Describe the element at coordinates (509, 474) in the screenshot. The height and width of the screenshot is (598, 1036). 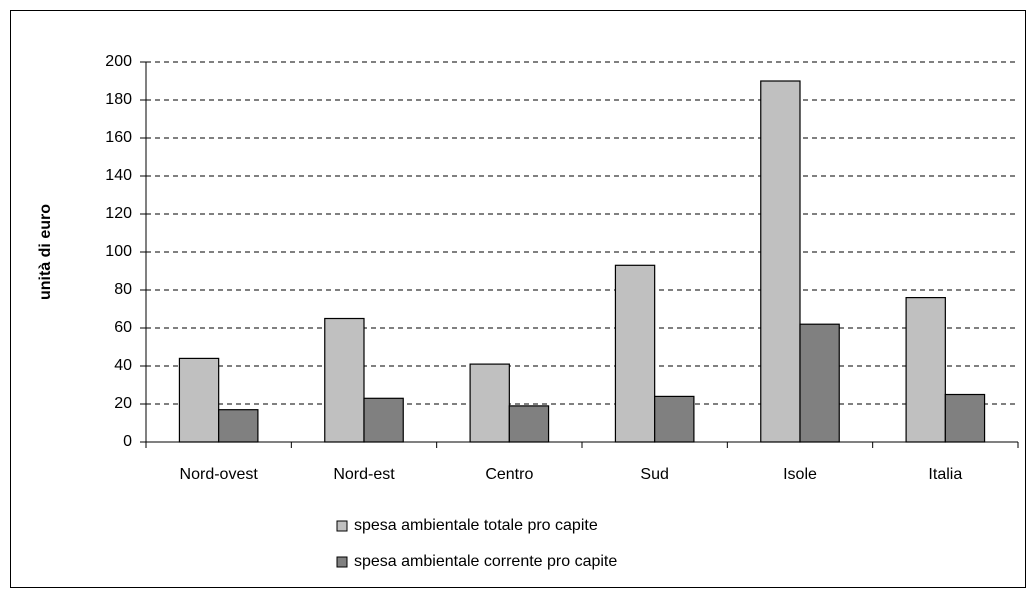
I see `x-tick-label: Centro` at that location.